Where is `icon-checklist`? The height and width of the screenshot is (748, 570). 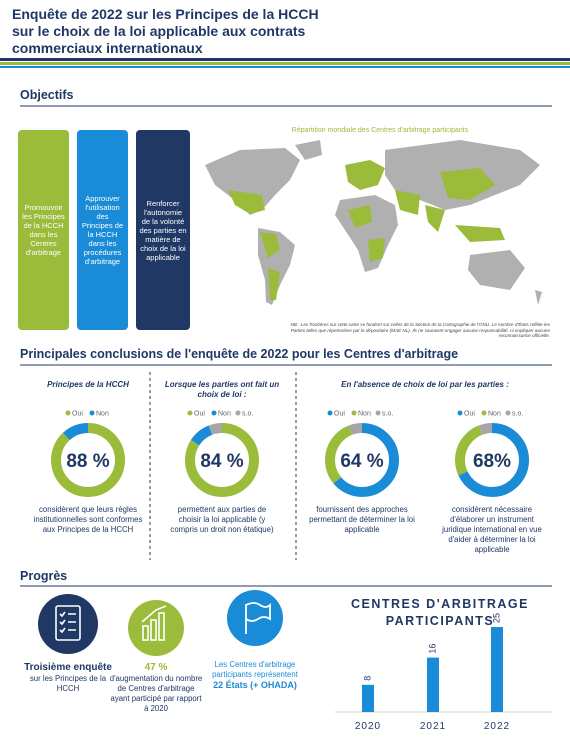
icon-checklist is located at coordinates (68, 623).